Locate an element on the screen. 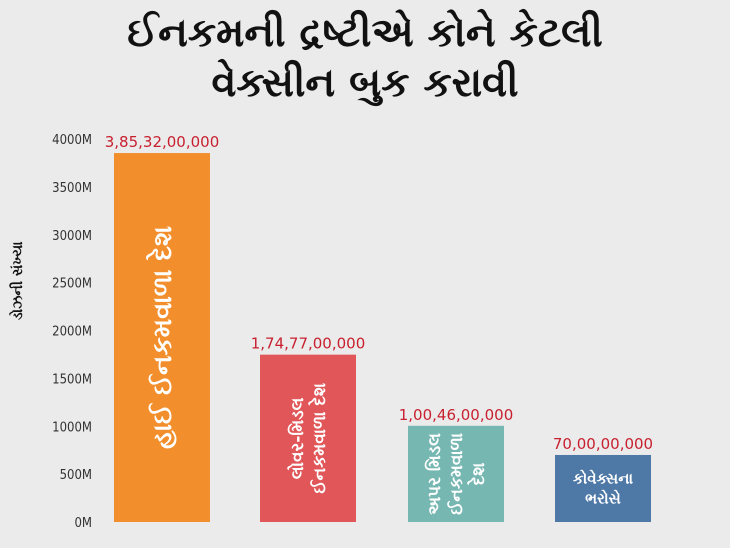 The image size is (730, 548). data-label: 3,85,32,00,000 is located at coordinates (162, 142).